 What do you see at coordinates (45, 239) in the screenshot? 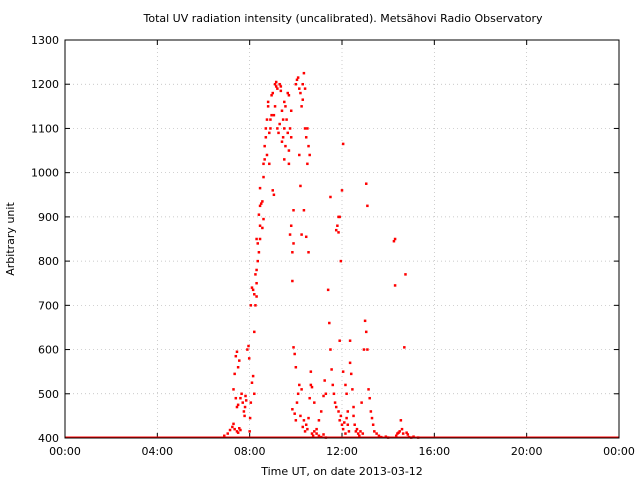
I see `y-tick-labels: 400 500 600 700 800 900 1000 1100 1200 1300` at bounding box center [45, 239].